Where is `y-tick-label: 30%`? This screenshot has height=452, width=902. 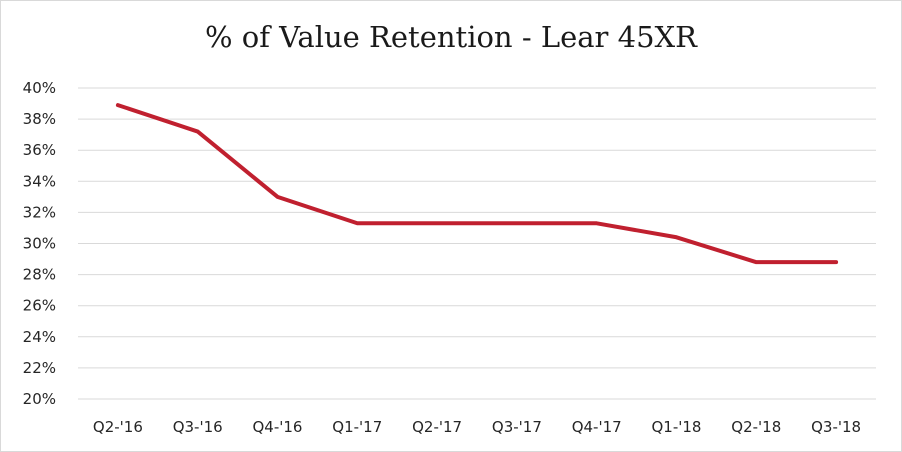
y-tick-label: 30% is located at coordinates (39, 244).